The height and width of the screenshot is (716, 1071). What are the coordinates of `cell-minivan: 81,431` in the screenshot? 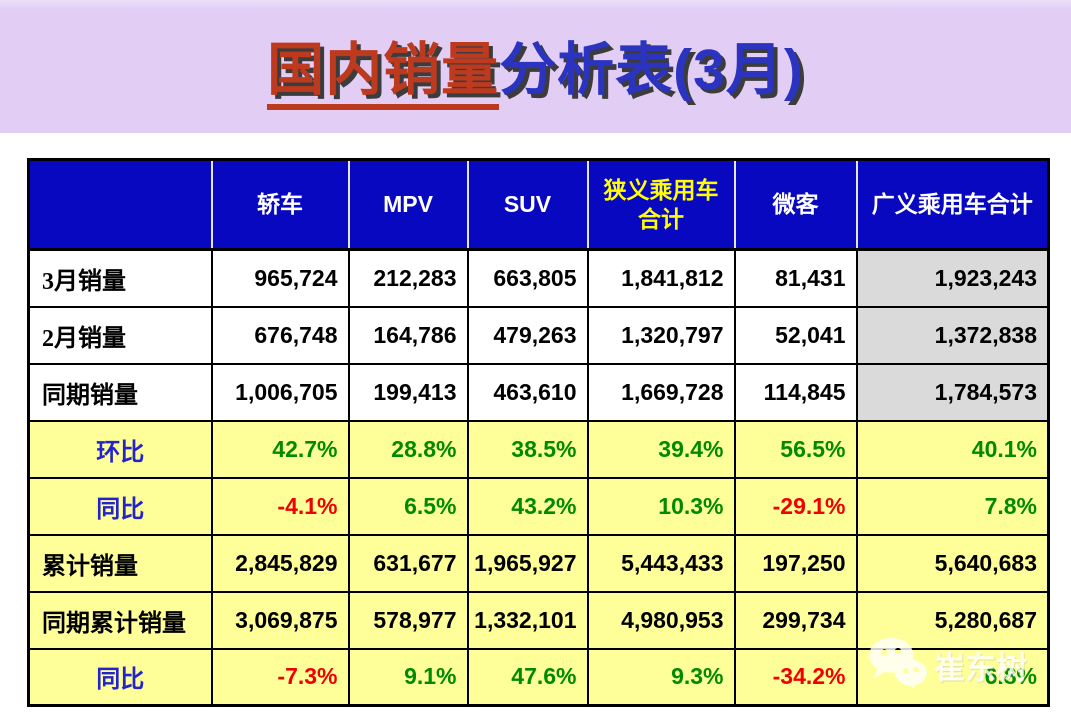 It's located at (795, 278).